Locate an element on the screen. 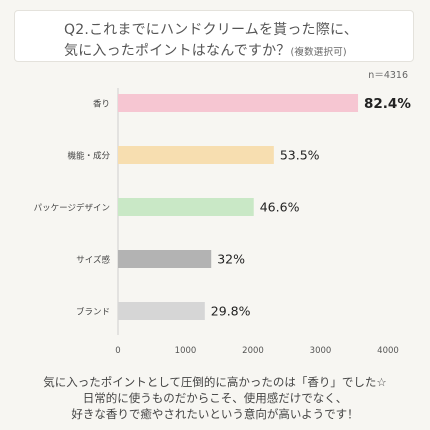 This screenshot has height=430, width=430. x-tick-label: 1000 is located at coordinates (186, 351).